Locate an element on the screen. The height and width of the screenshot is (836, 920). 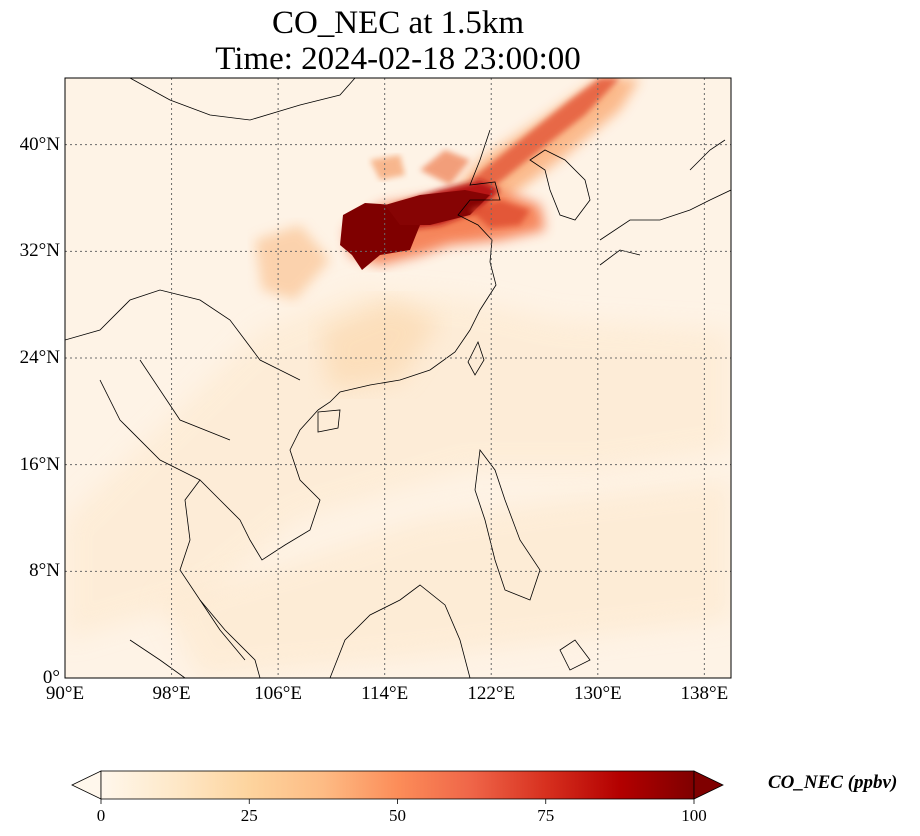
colorbar is located at coordinates (397, 787).